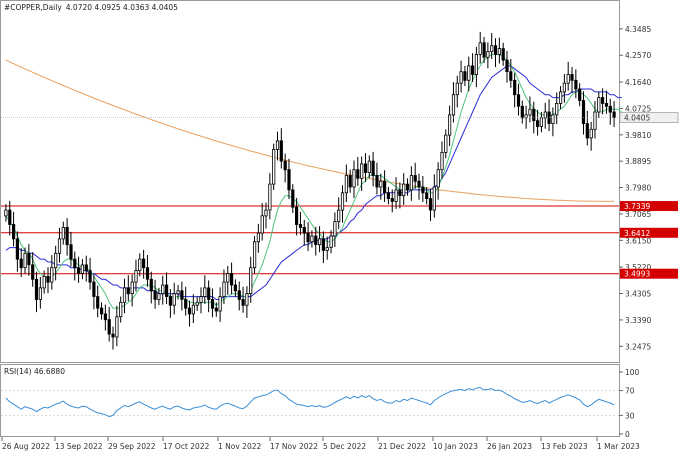  I want to click on x-tick-label: 21 Dec 2022, so click(402, 446).